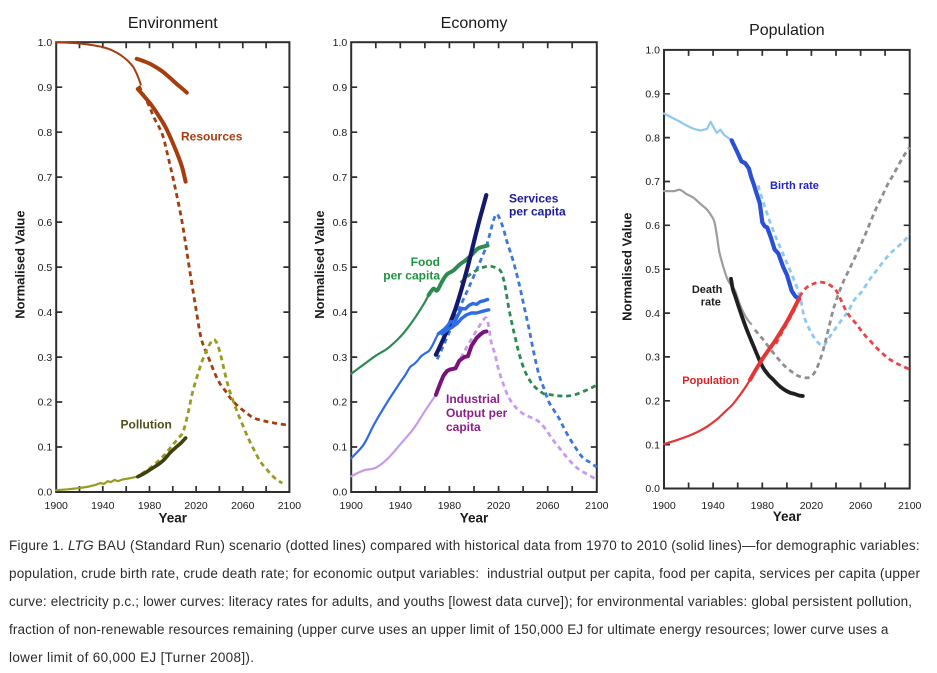  Describe the element at coordinates (474, 23) in the screenshot. I see `svg-text: Economy` at that location.